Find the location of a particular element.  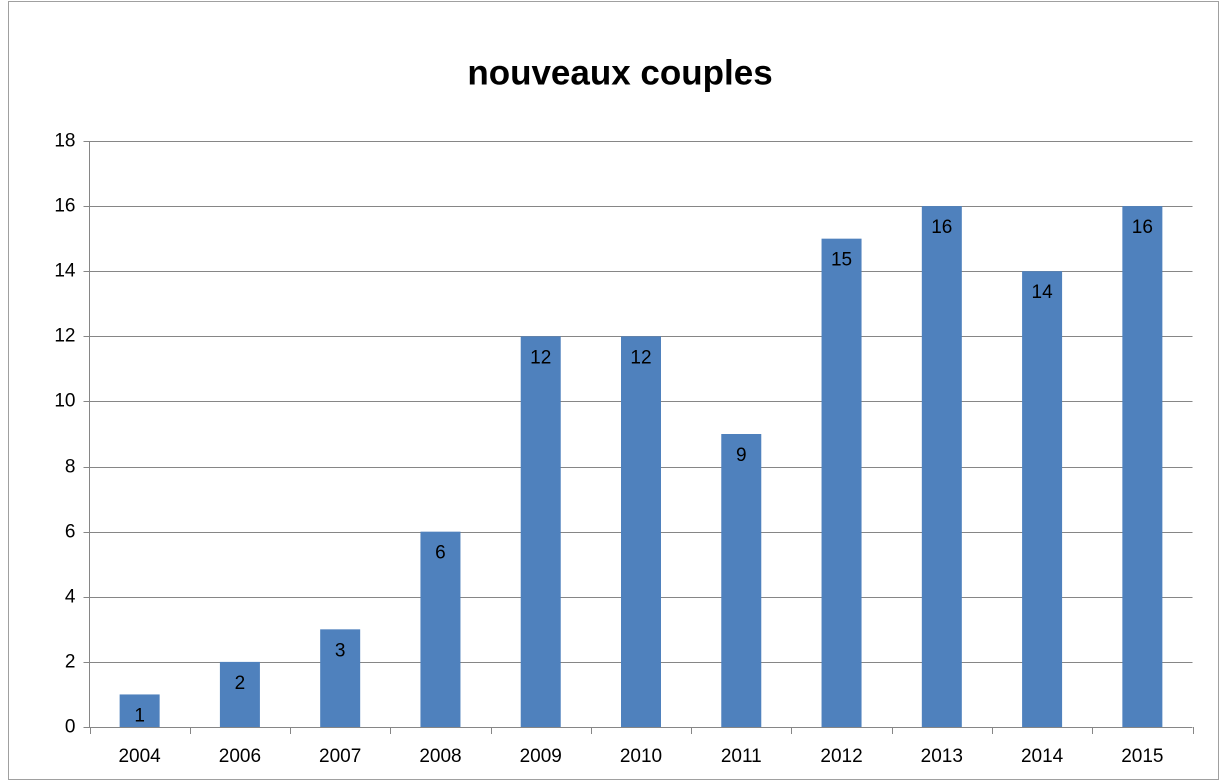

x-tick-label: 2012 is located at coordinates (841, 756).